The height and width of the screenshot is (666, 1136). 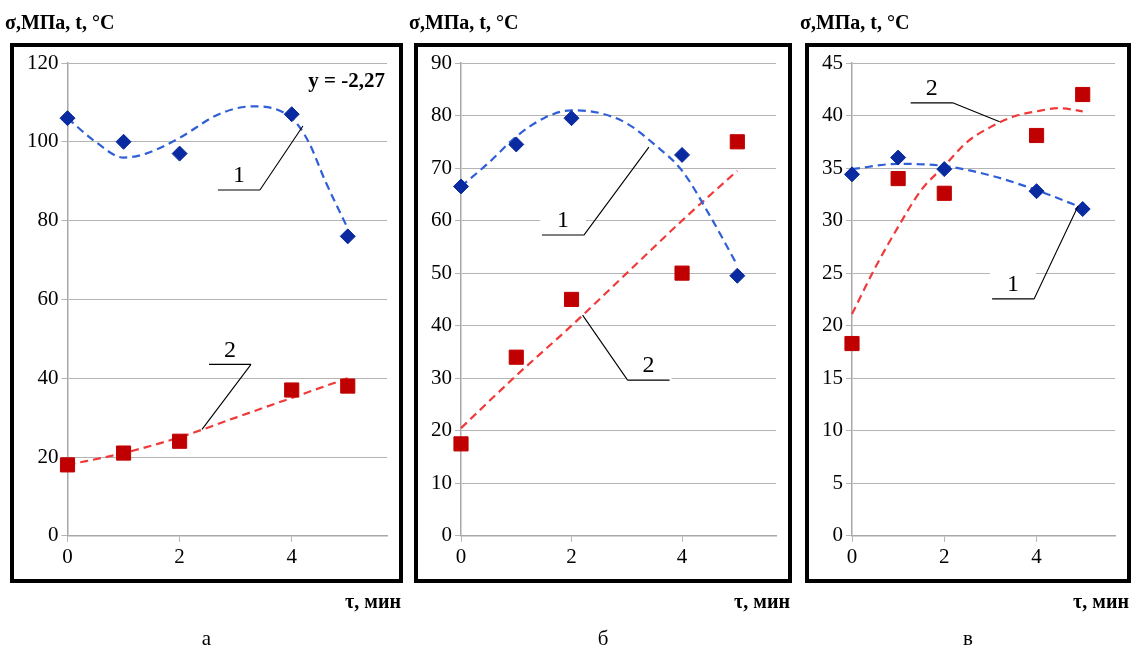 I want to click on y-tick-label: 5, so click(x=837, y=481).